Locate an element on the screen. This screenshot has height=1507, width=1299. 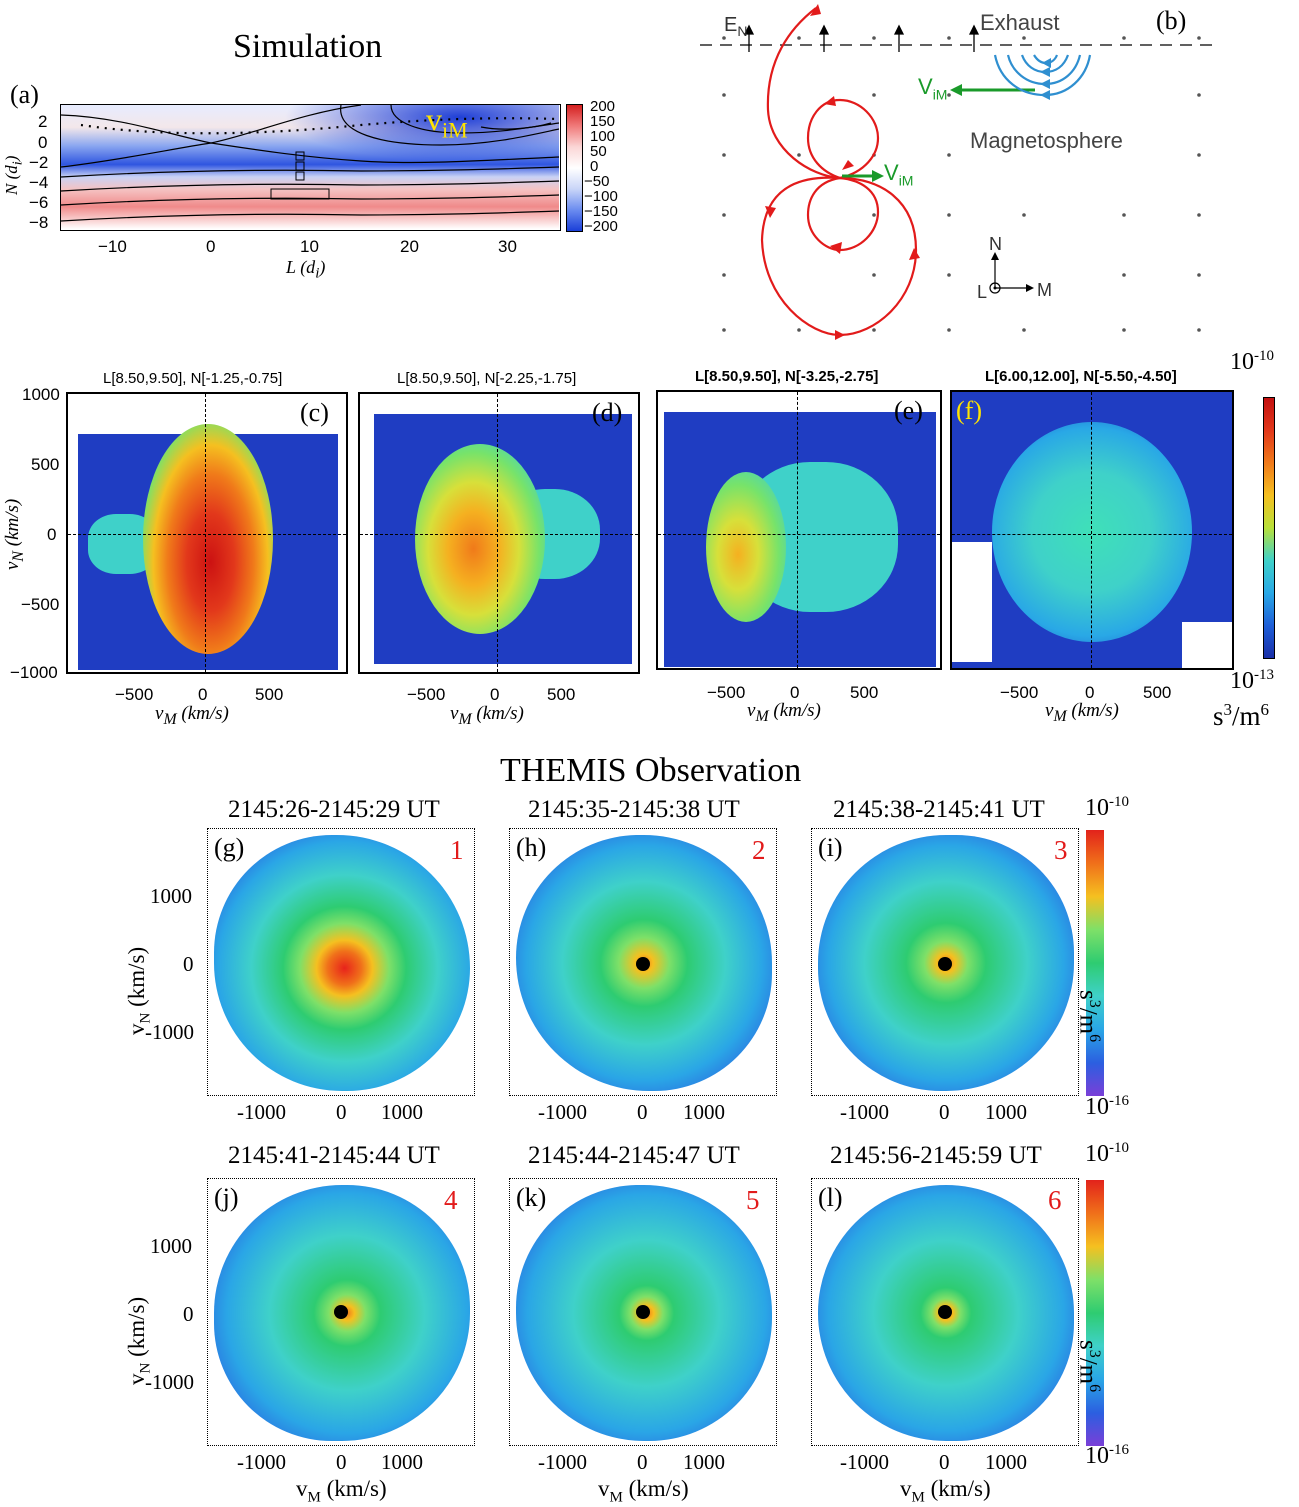
obs-cbar1-unit: s3/m6 is located at coordinates (1088, 1016).